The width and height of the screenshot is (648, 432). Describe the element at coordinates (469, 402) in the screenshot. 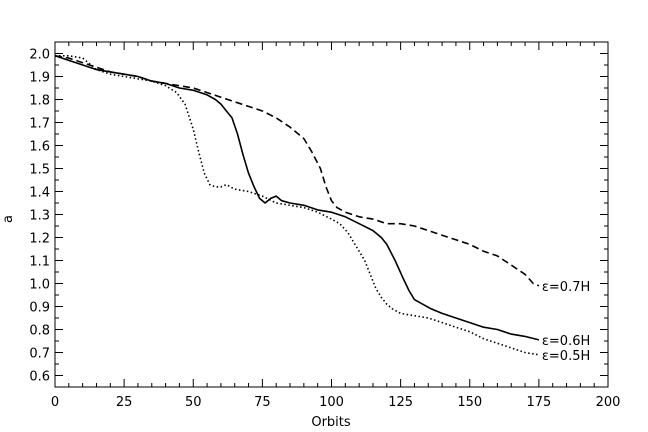

I see `x-tick-label: 150` at that location.